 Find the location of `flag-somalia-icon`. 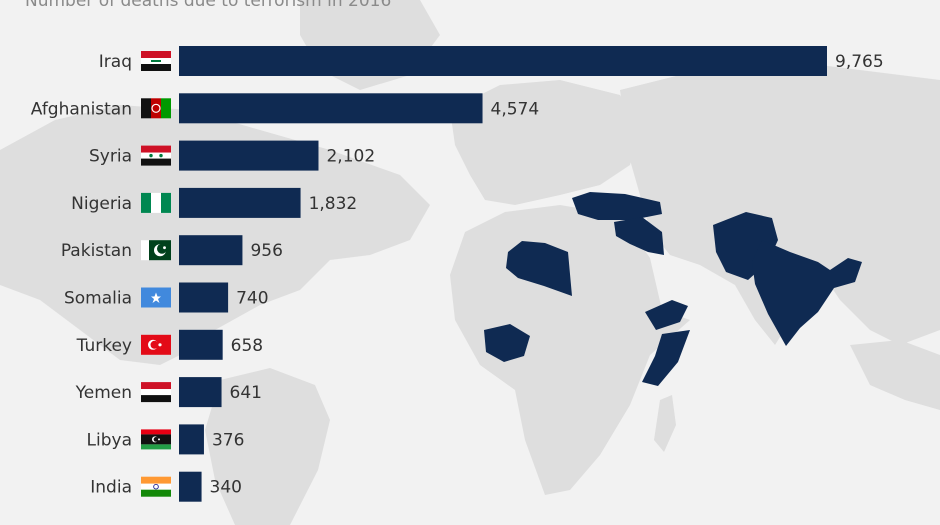

flag-somalia-icon is located at coordinates (156, 297).